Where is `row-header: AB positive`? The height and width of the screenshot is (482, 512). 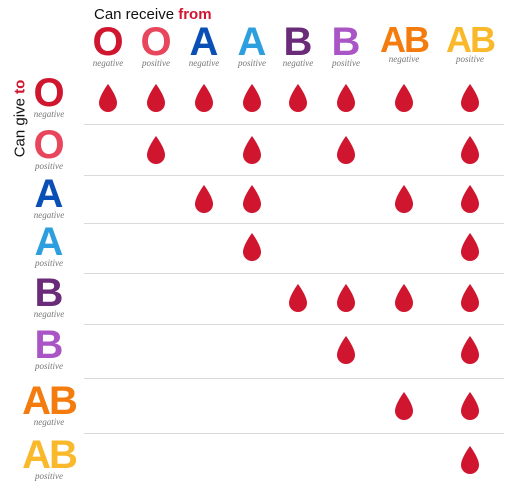
row-header: AB positive is located at coordinates (49, 458).